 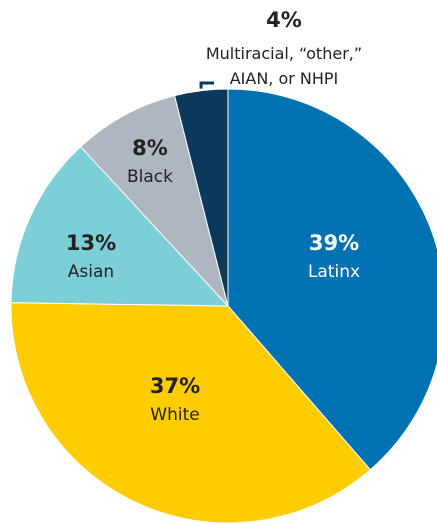 What do you see at coordinates (91, 243) in the screenshot?
I see `slice-value-label: 13%` at bounding box center [91, 243].